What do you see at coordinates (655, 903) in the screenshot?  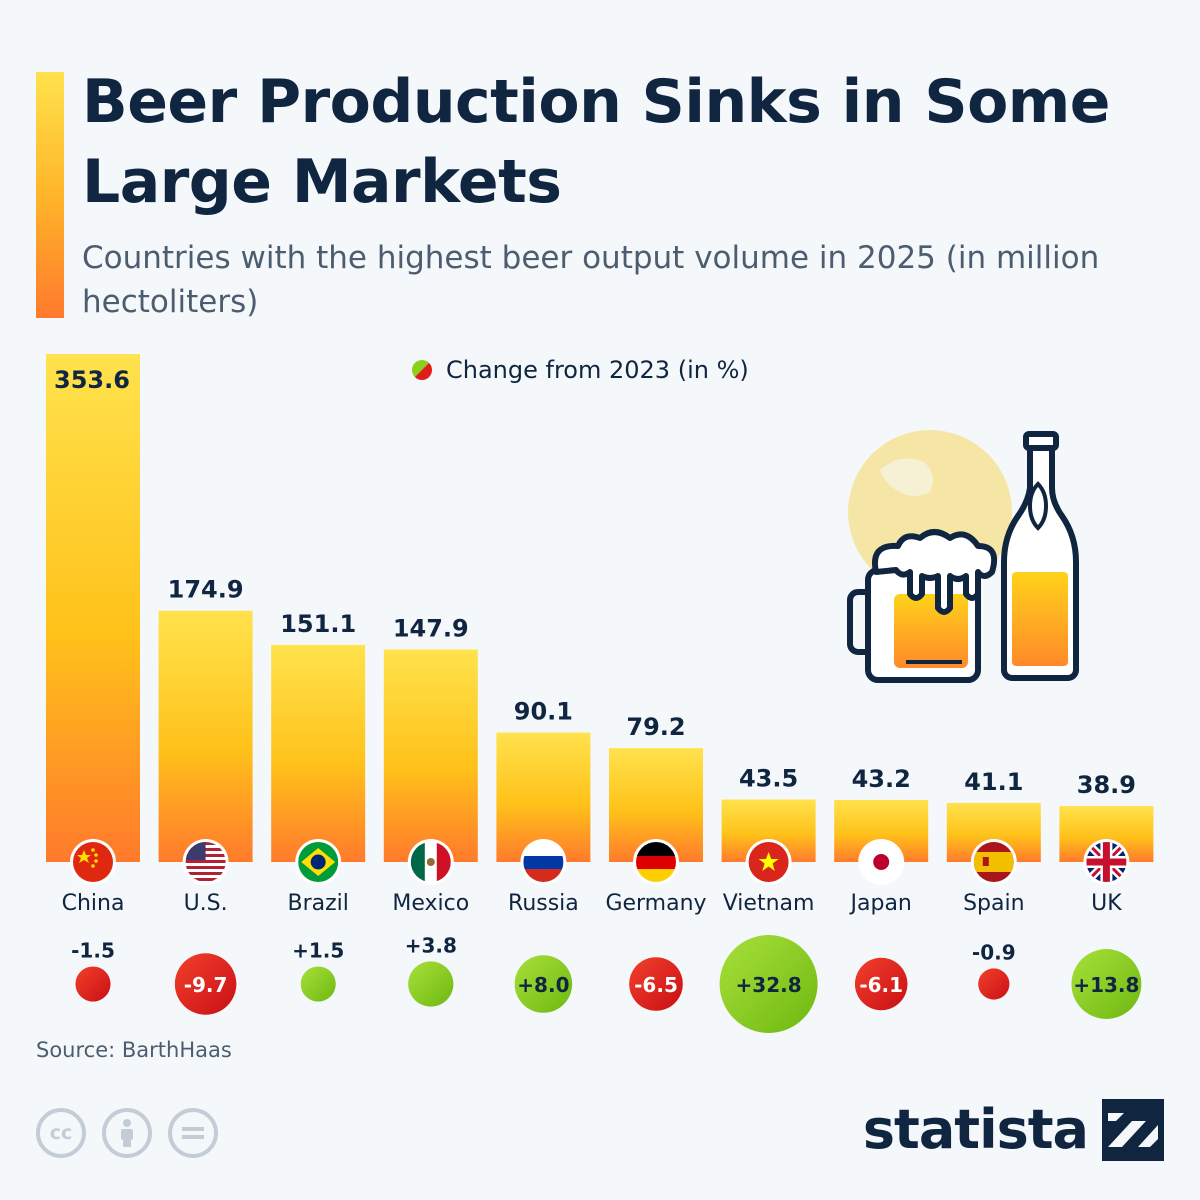 I see `category-label: Germany` at bounding box center [655, 903].